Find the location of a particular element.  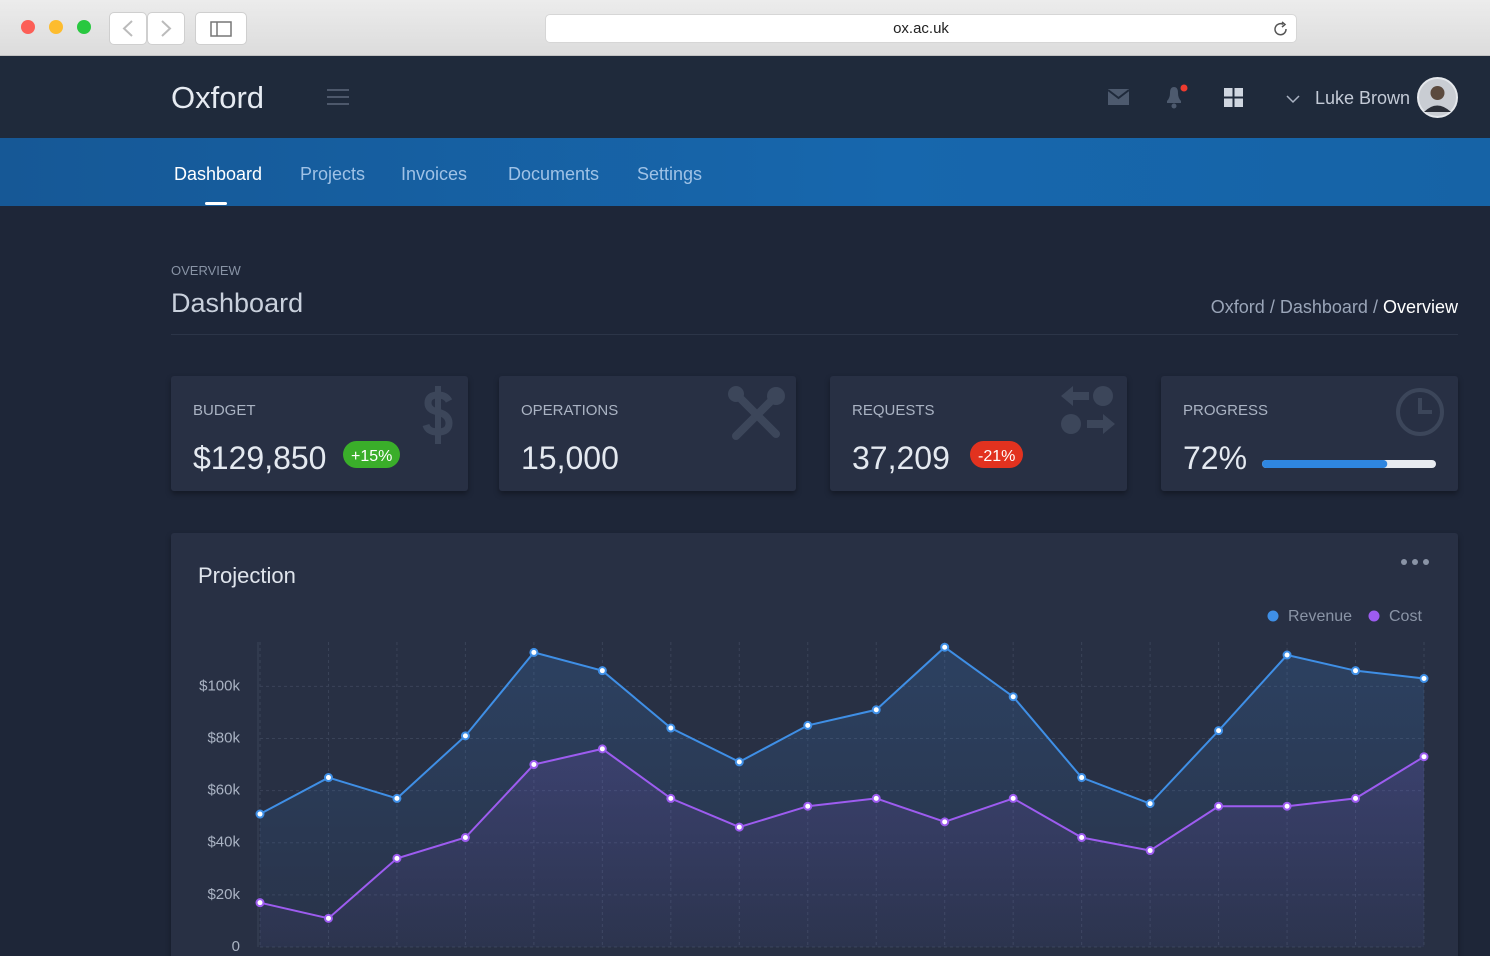

apps-icon is located at coordinates (1234, 98).